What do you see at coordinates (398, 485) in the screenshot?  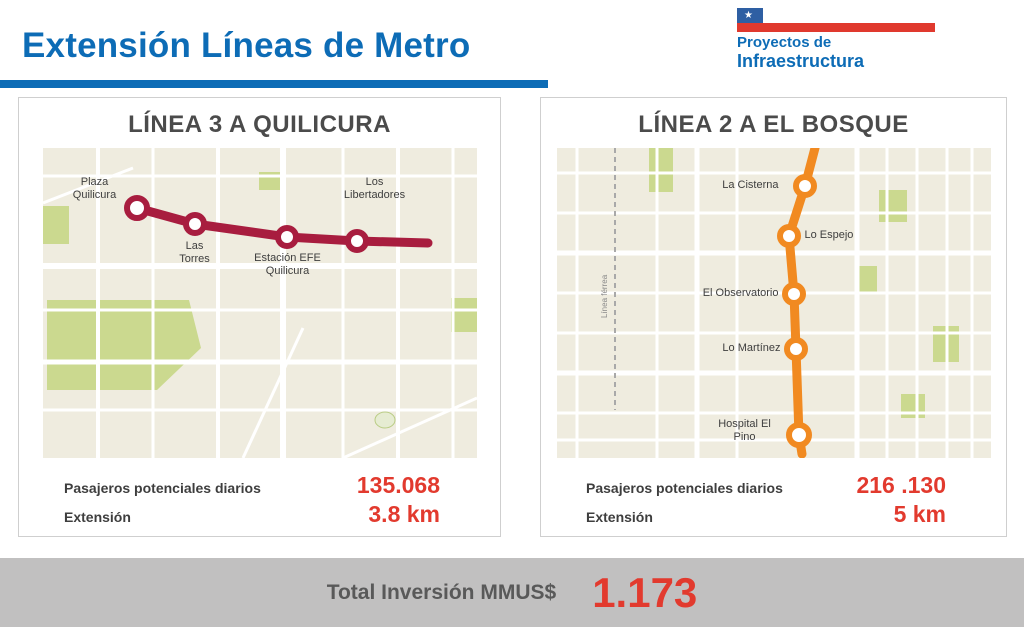 I see `passengers-value: 135.068` at bounding box center [398, 485].